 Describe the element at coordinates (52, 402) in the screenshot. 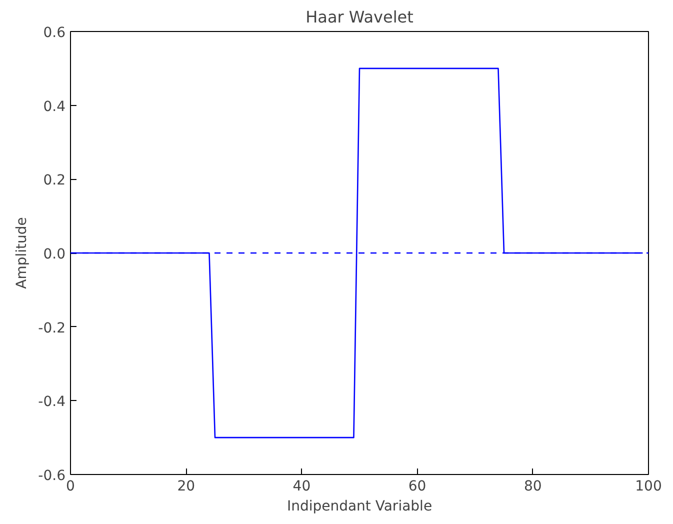

I see `y-tick-label: -0.4` at that location.